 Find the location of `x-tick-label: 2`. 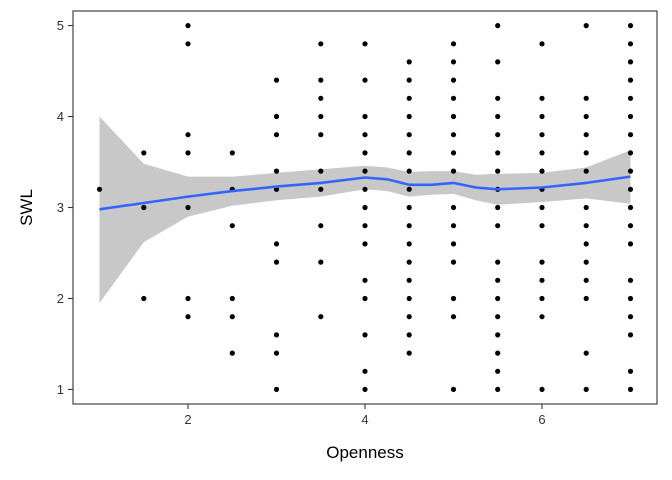

x-tick-label: 2 is located at coordinates (187, 419).